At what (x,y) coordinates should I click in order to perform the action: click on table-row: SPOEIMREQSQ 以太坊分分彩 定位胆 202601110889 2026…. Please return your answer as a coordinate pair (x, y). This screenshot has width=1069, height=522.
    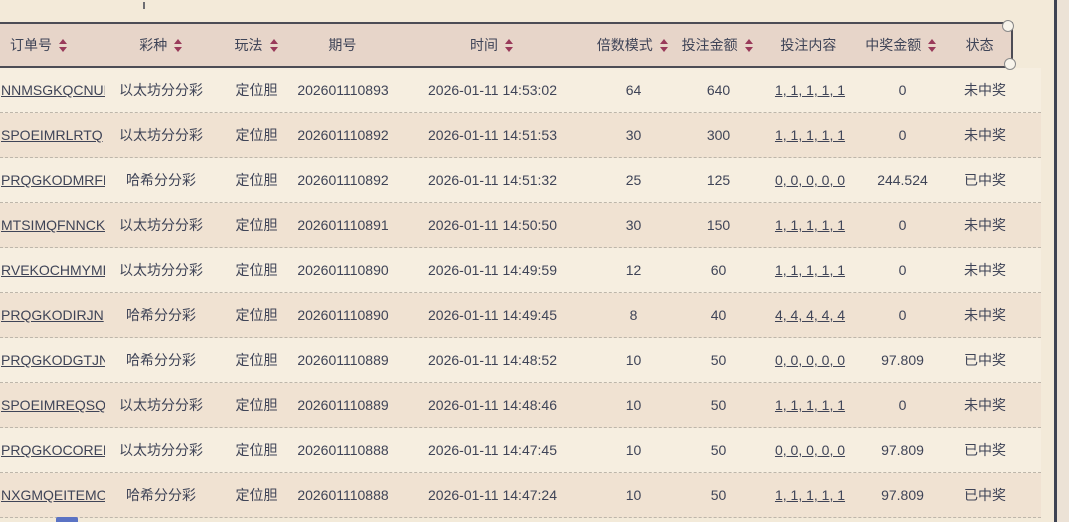
    Looking at the image, I should click on (520, 405).